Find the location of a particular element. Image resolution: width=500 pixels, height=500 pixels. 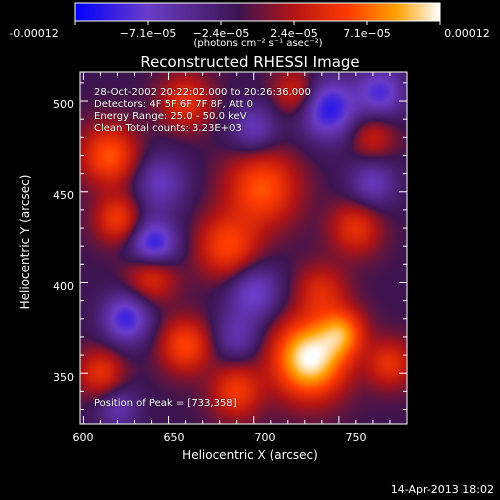

colorbar-tick-label: 7.1e−05 is located at coordinates (367, 33).